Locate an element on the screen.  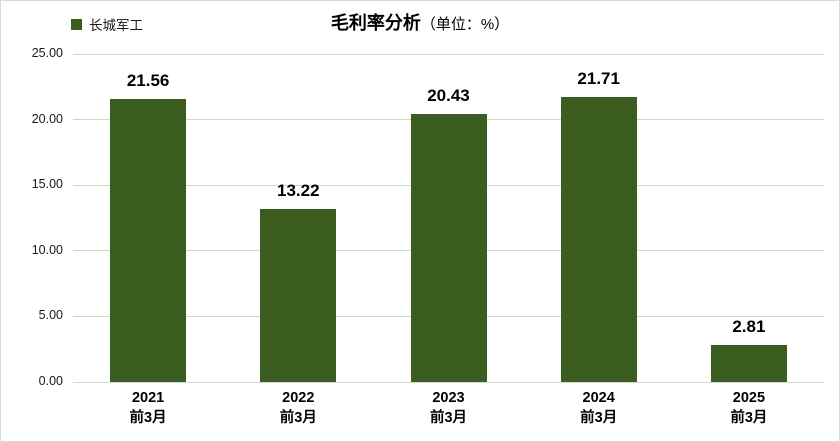
x-axis-tick-label: 2021 前3月 is located at coordinates (148, 408).